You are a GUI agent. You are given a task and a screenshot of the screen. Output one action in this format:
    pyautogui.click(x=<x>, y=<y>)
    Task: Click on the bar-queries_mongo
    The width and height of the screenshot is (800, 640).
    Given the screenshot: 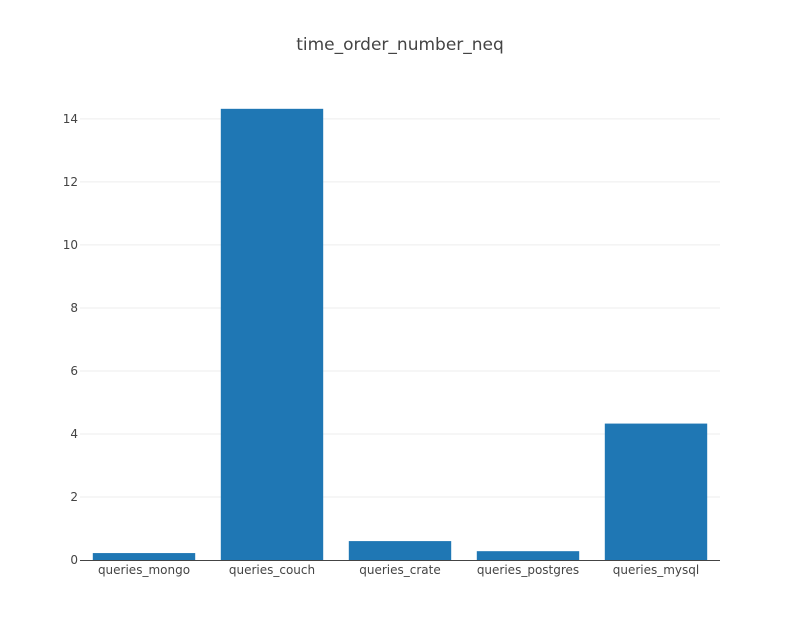 What is the action you would take?
    pyautogui.click(x=144, y=556)
    